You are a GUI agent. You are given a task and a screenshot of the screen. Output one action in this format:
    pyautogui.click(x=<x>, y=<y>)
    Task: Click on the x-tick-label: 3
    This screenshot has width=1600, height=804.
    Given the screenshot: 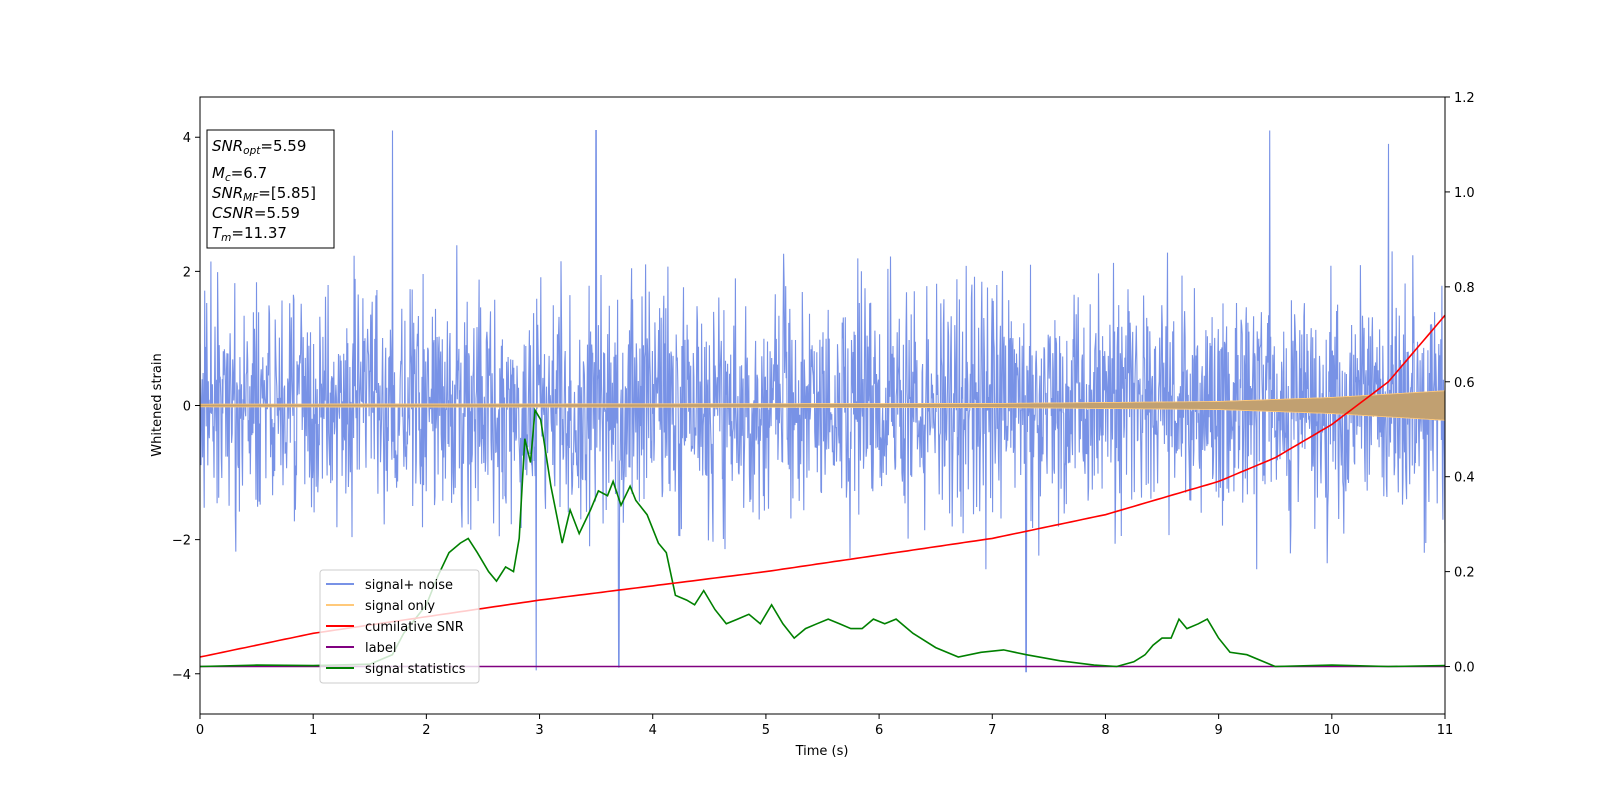 What is the action you would take?
    pyautogui.click(x=539, y=730)
    